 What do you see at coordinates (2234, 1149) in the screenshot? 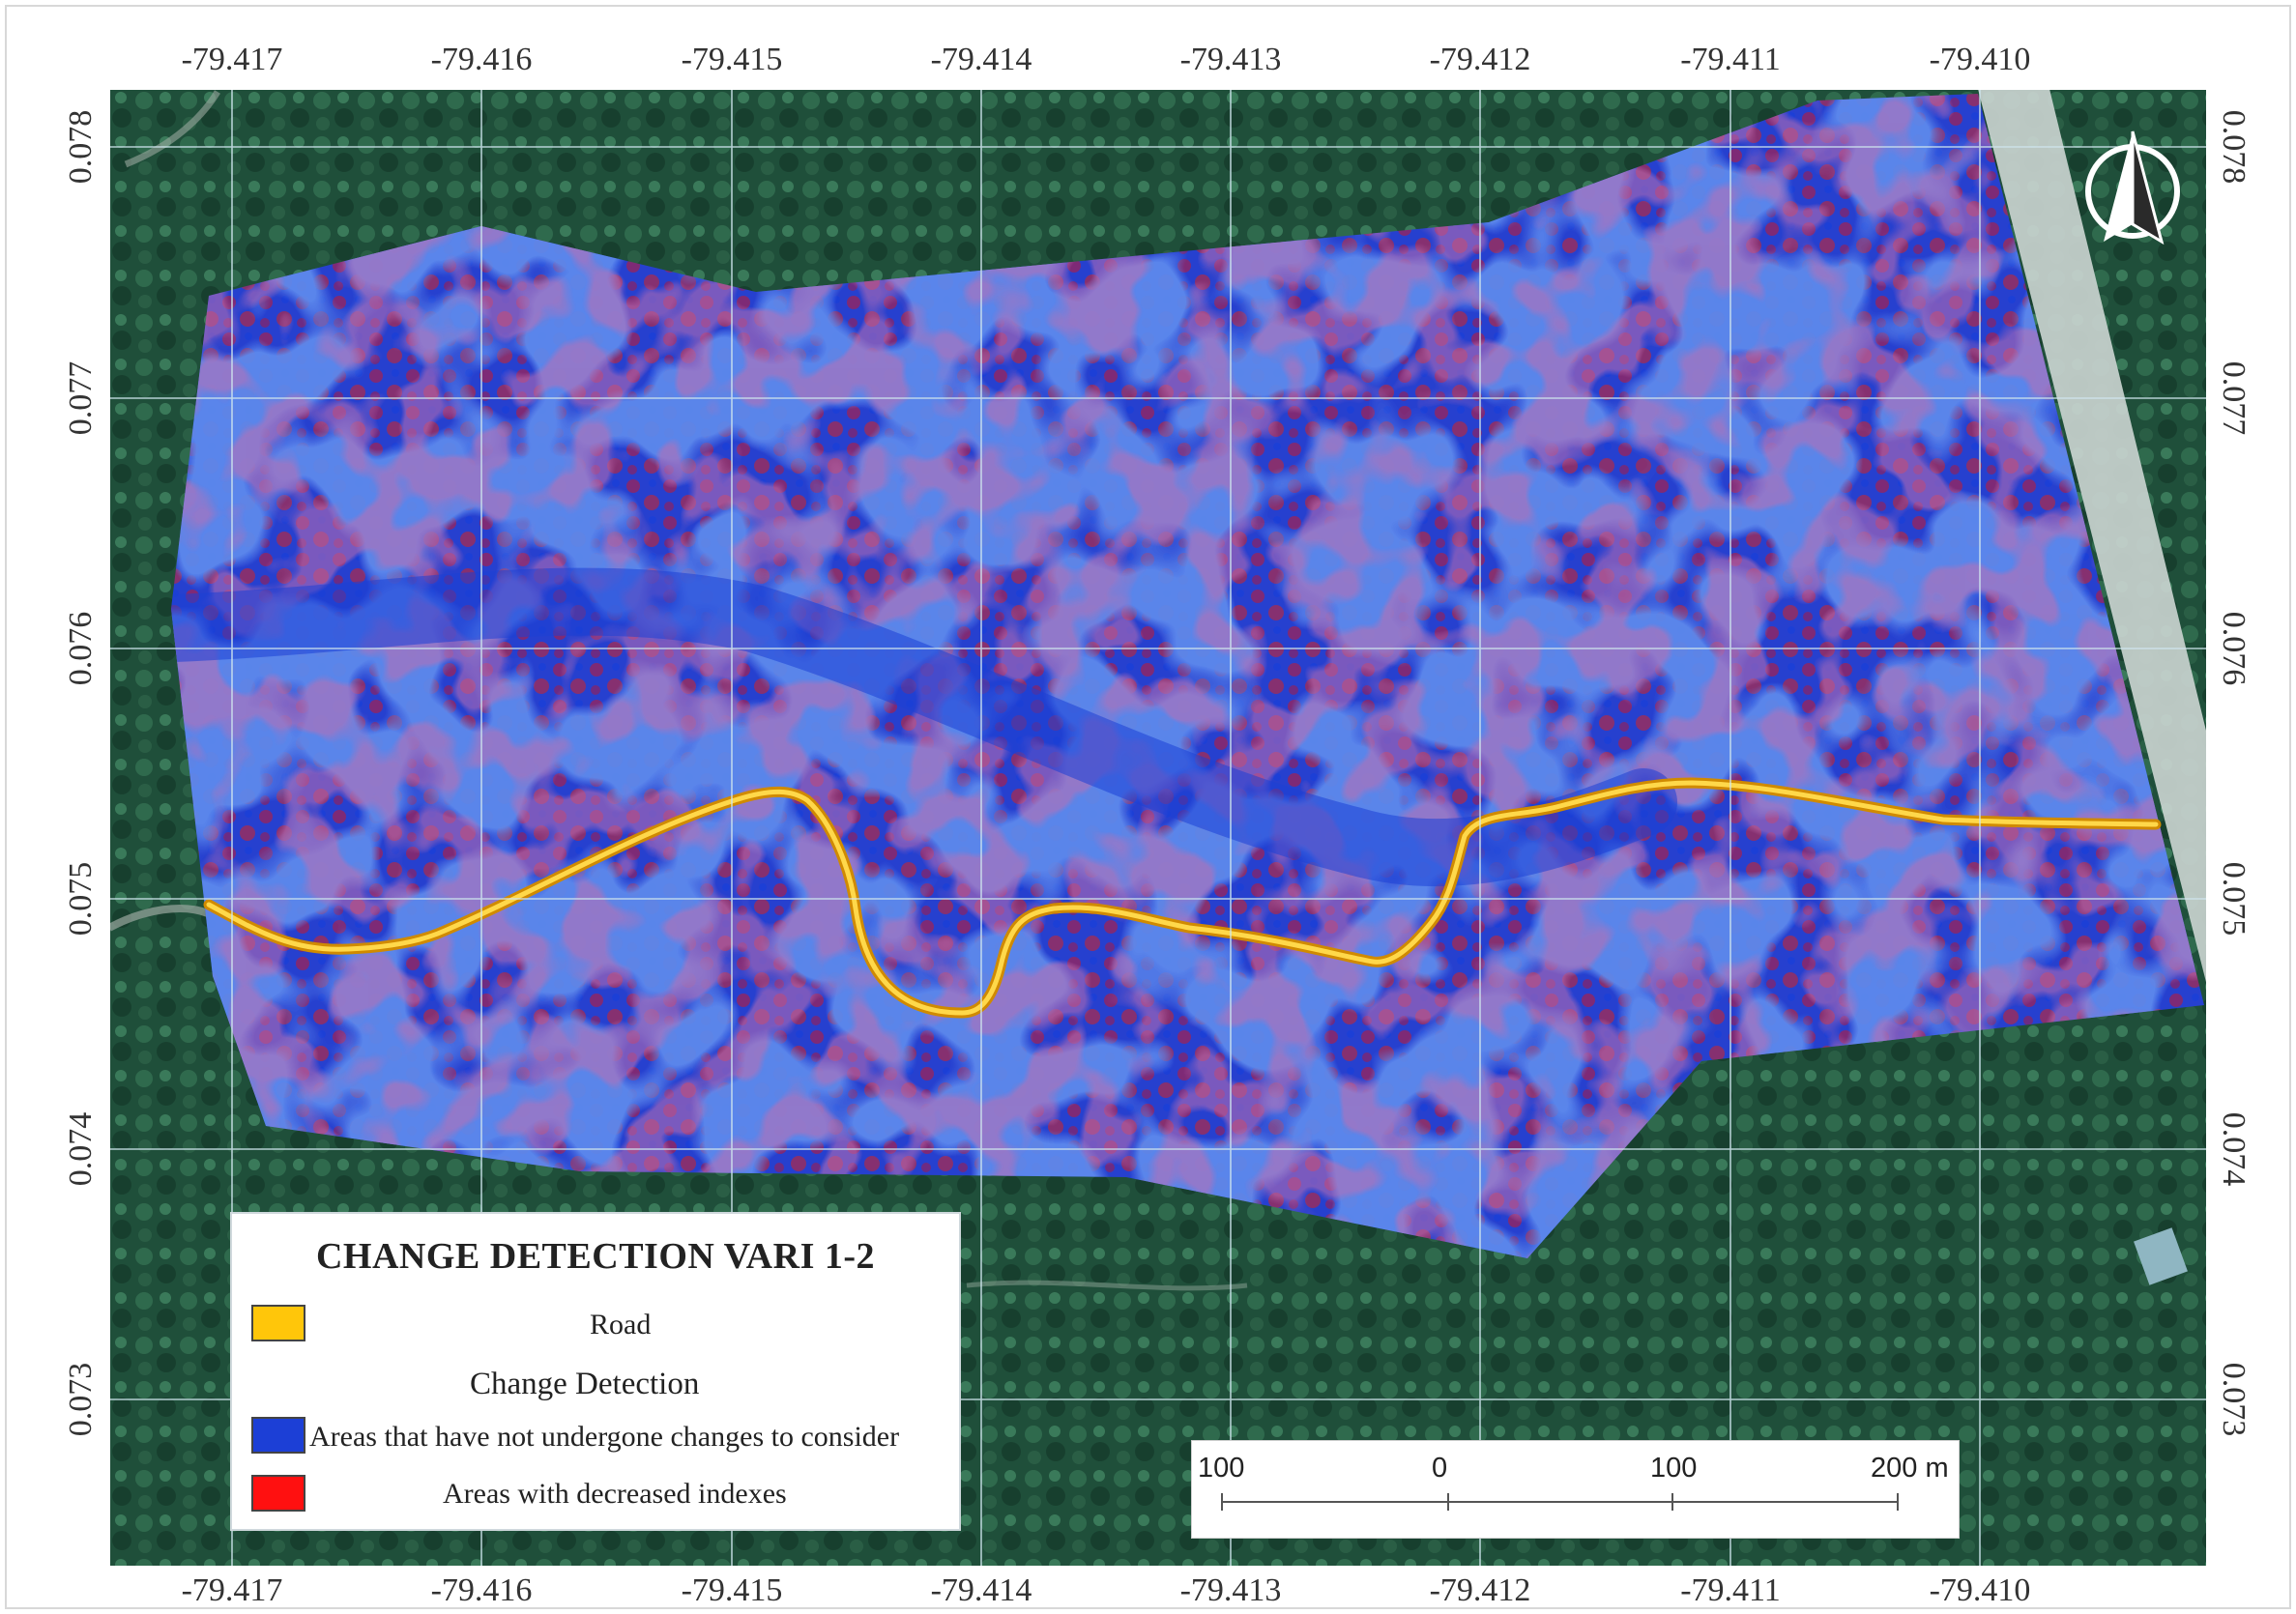
I see `right-y-tick-label: 0.074` at bounding box center [2234, 1149].